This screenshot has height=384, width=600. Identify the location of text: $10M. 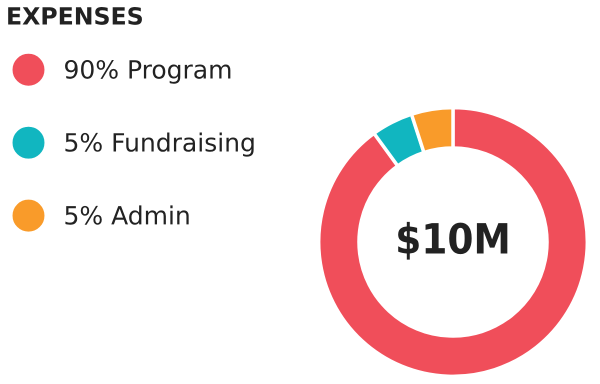
(453, 241).